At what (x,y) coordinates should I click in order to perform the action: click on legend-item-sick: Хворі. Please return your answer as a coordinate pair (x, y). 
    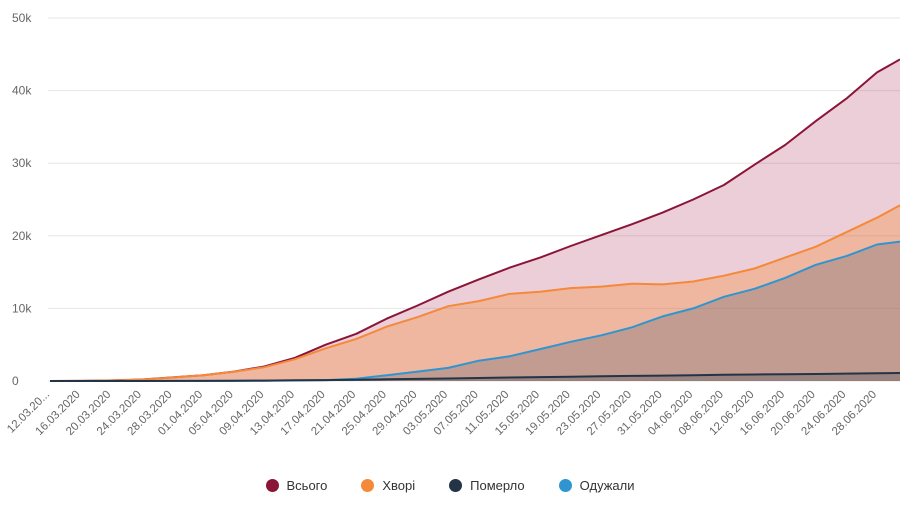
    Looking at the image, I should click on (388, 485).